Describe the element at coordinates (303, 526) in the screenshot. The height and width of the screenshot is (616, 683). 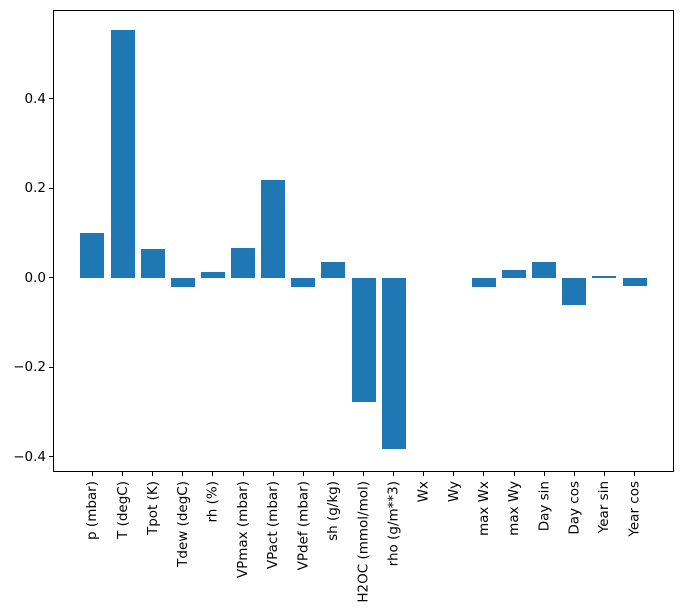
I see `x-tick-label: VPdef (mbar)` at that location.